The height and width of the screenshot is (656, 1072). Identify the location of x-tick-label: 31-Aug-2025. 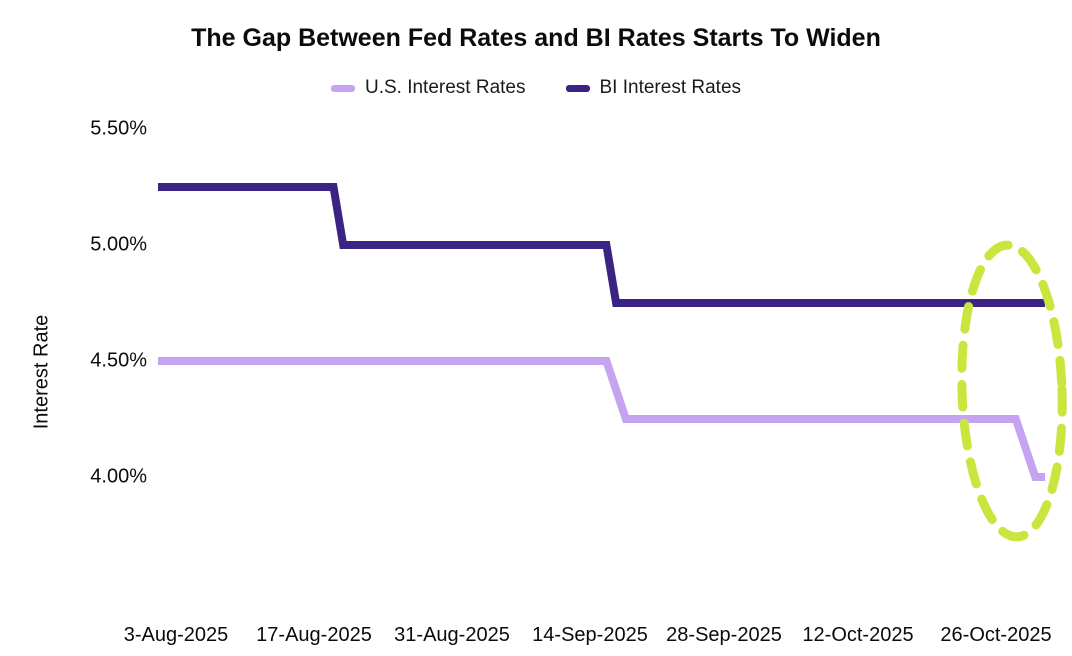
(452, 635).